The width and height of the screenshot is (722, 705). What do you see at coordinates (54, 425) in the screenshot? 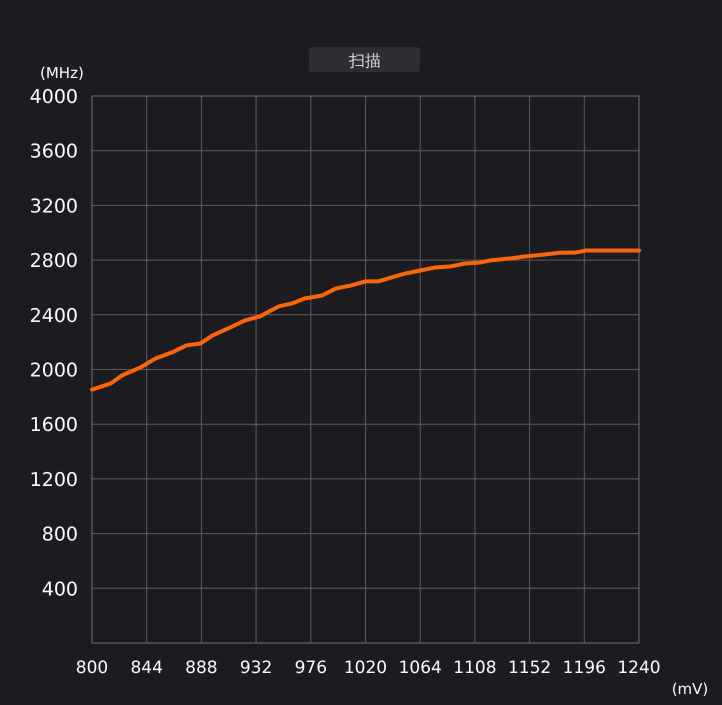
I see `y-tick-label: 1600` at bounding box center [54, 425].